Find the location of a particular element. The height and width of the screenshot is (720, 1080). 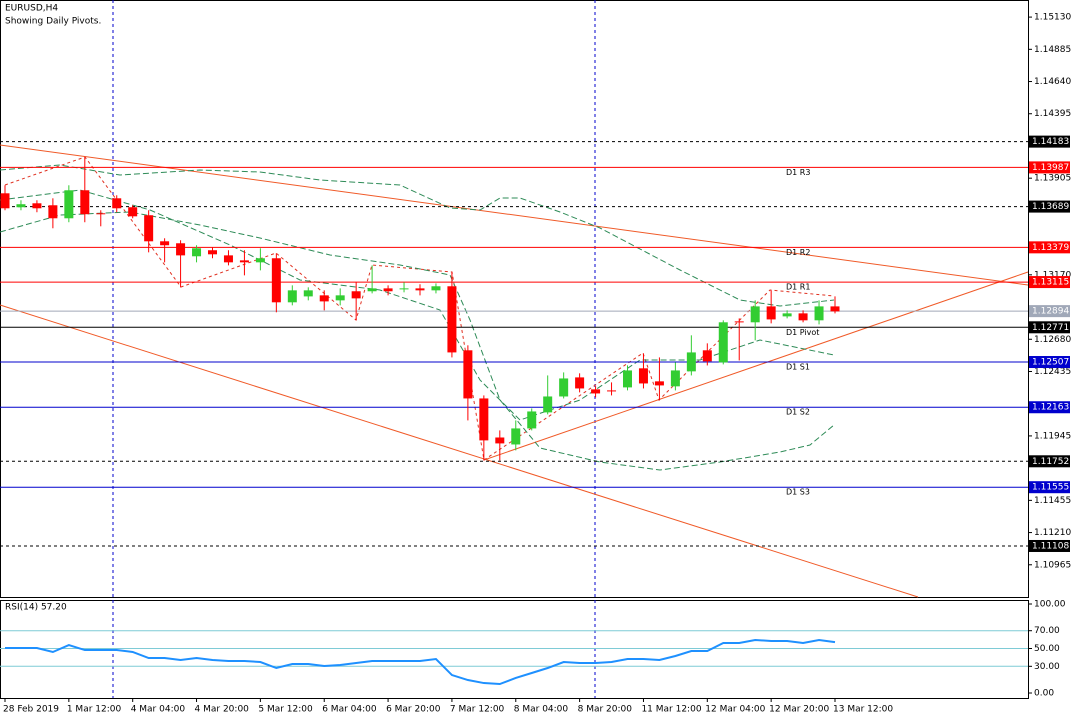

chart-title: EURUSD,H4 is located at coordinates (31, 9).